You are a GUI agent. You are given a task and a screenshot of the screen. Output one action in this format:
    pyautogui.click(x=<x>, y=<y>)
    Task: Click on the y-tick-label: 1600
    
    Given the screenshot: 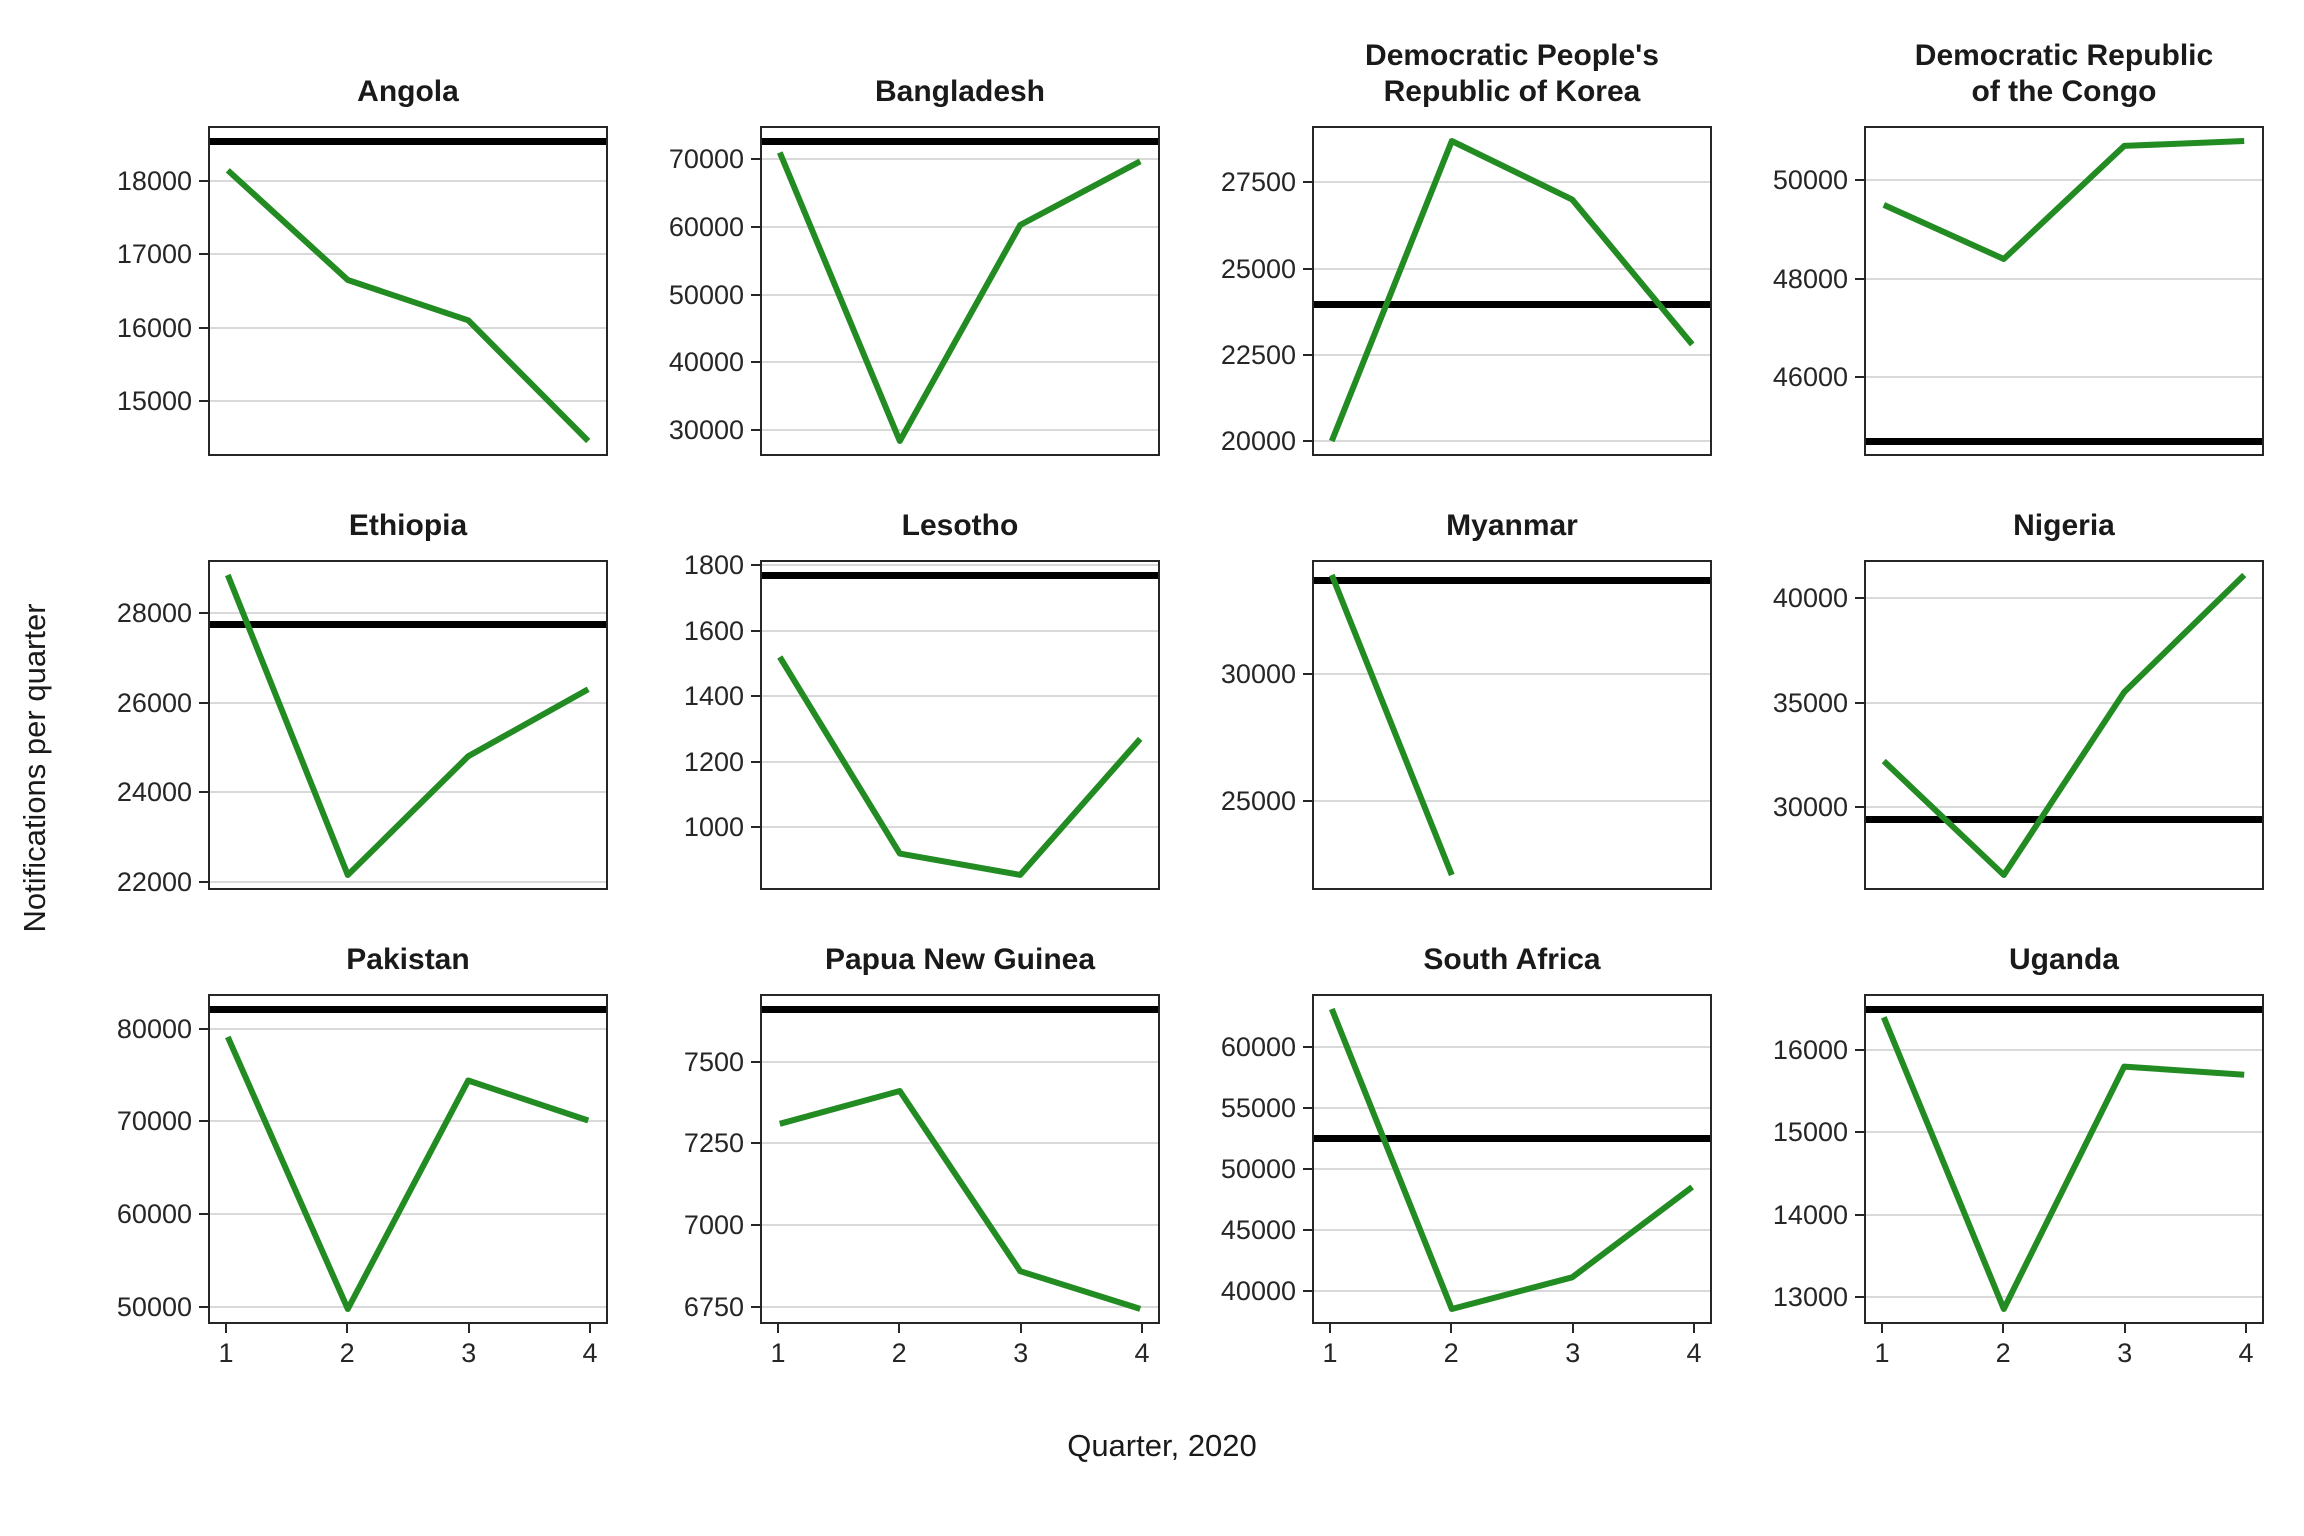 What is the action you would take?
    pyautogui.click(x=713, y=630)
    